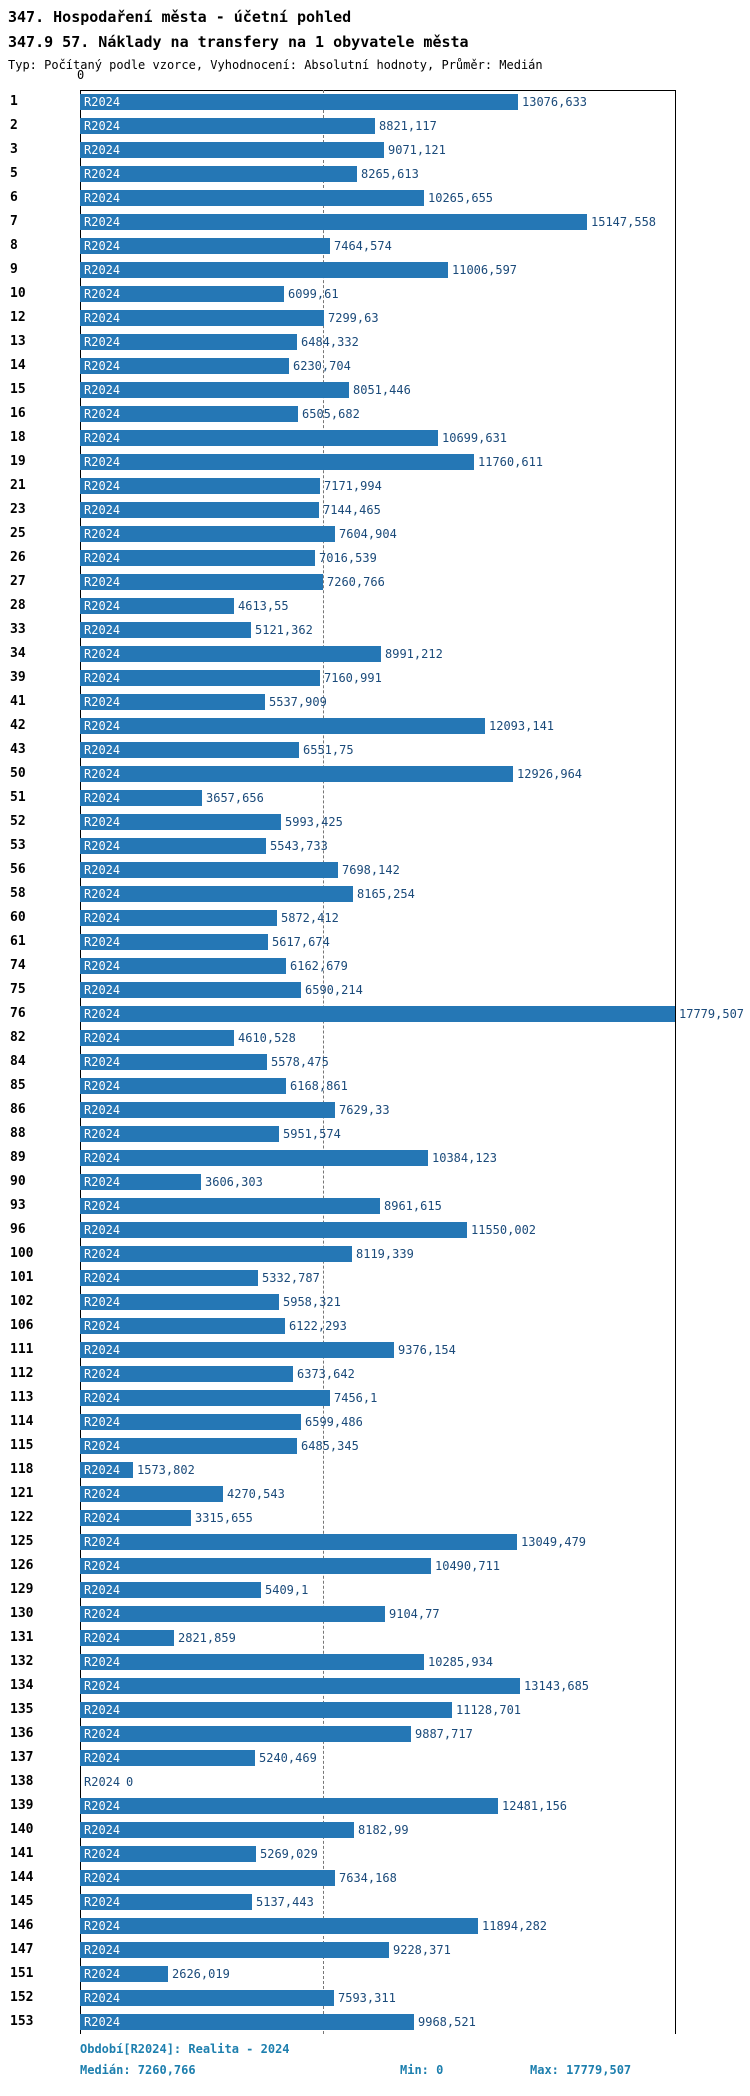 The height and width of the screenshot is (2096, 750). What do you see at coordinates (485, 270) in the screenshot?
I see `bar-value-label: 11006,597` at bounding box center [485, 270].